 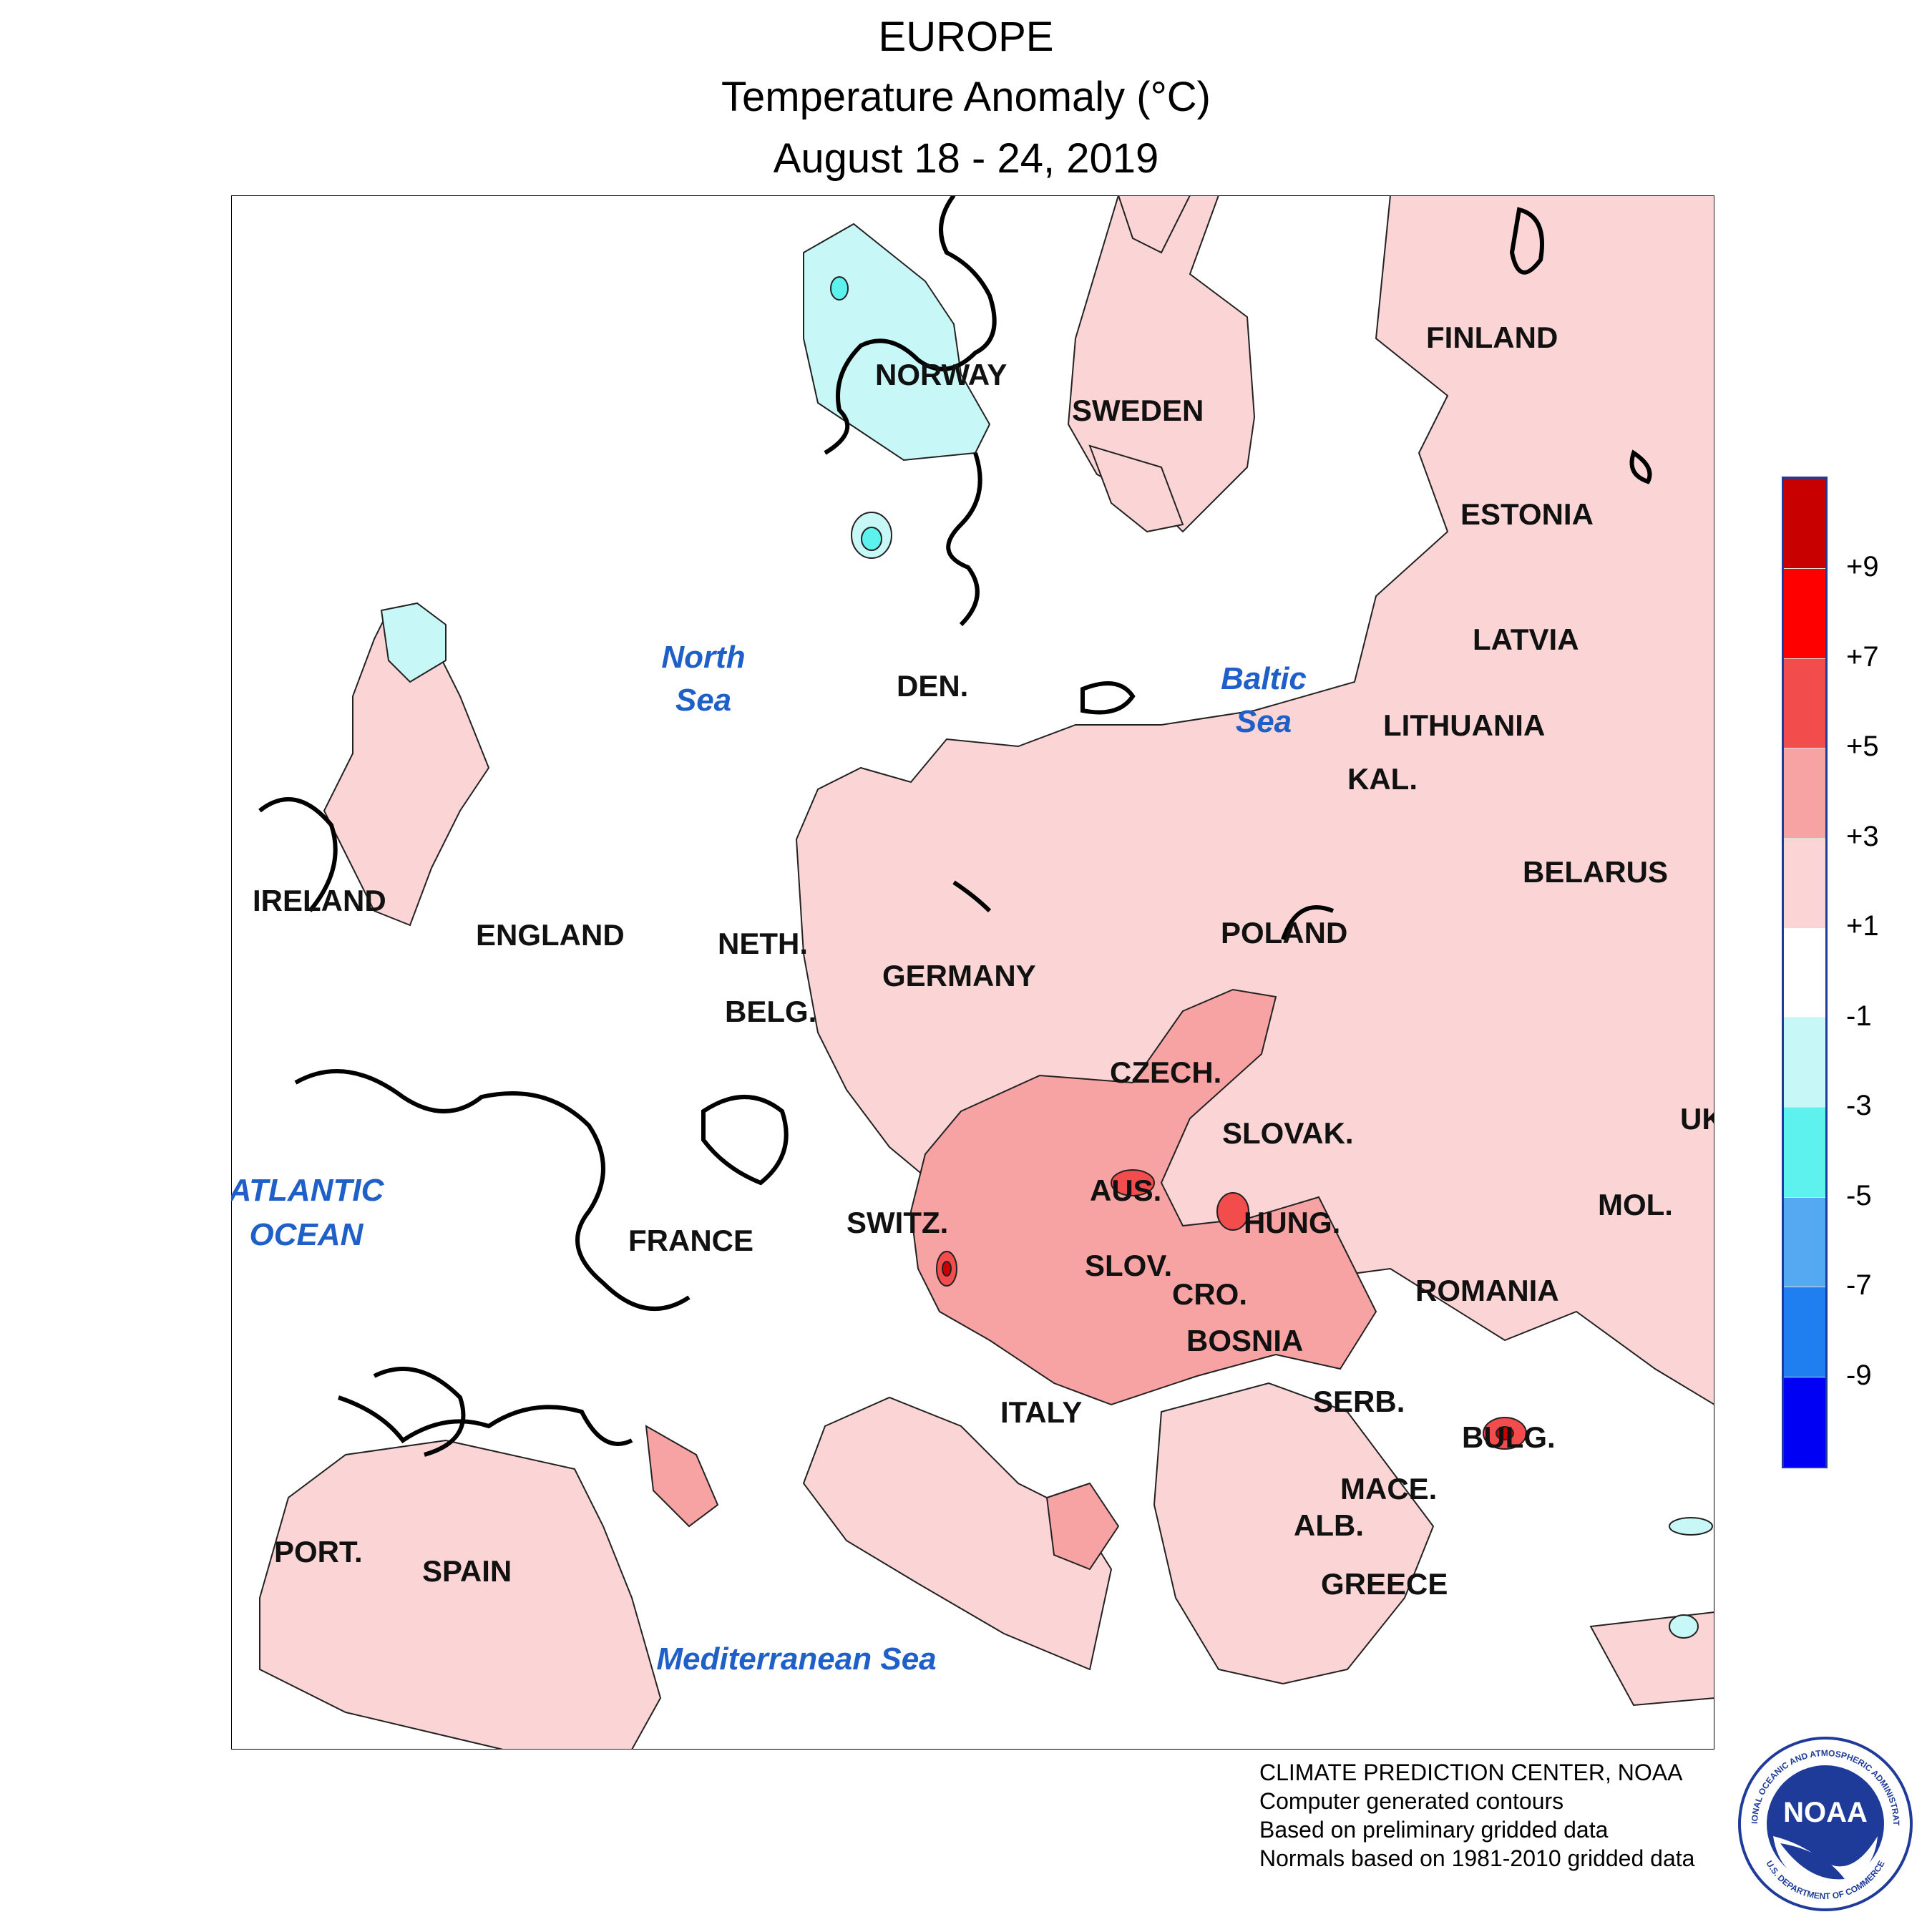 What do you see at coordinates (1284, 933) in the screenshot?
I see `label-poland: POLAND` at bounding box center [1284, 933].